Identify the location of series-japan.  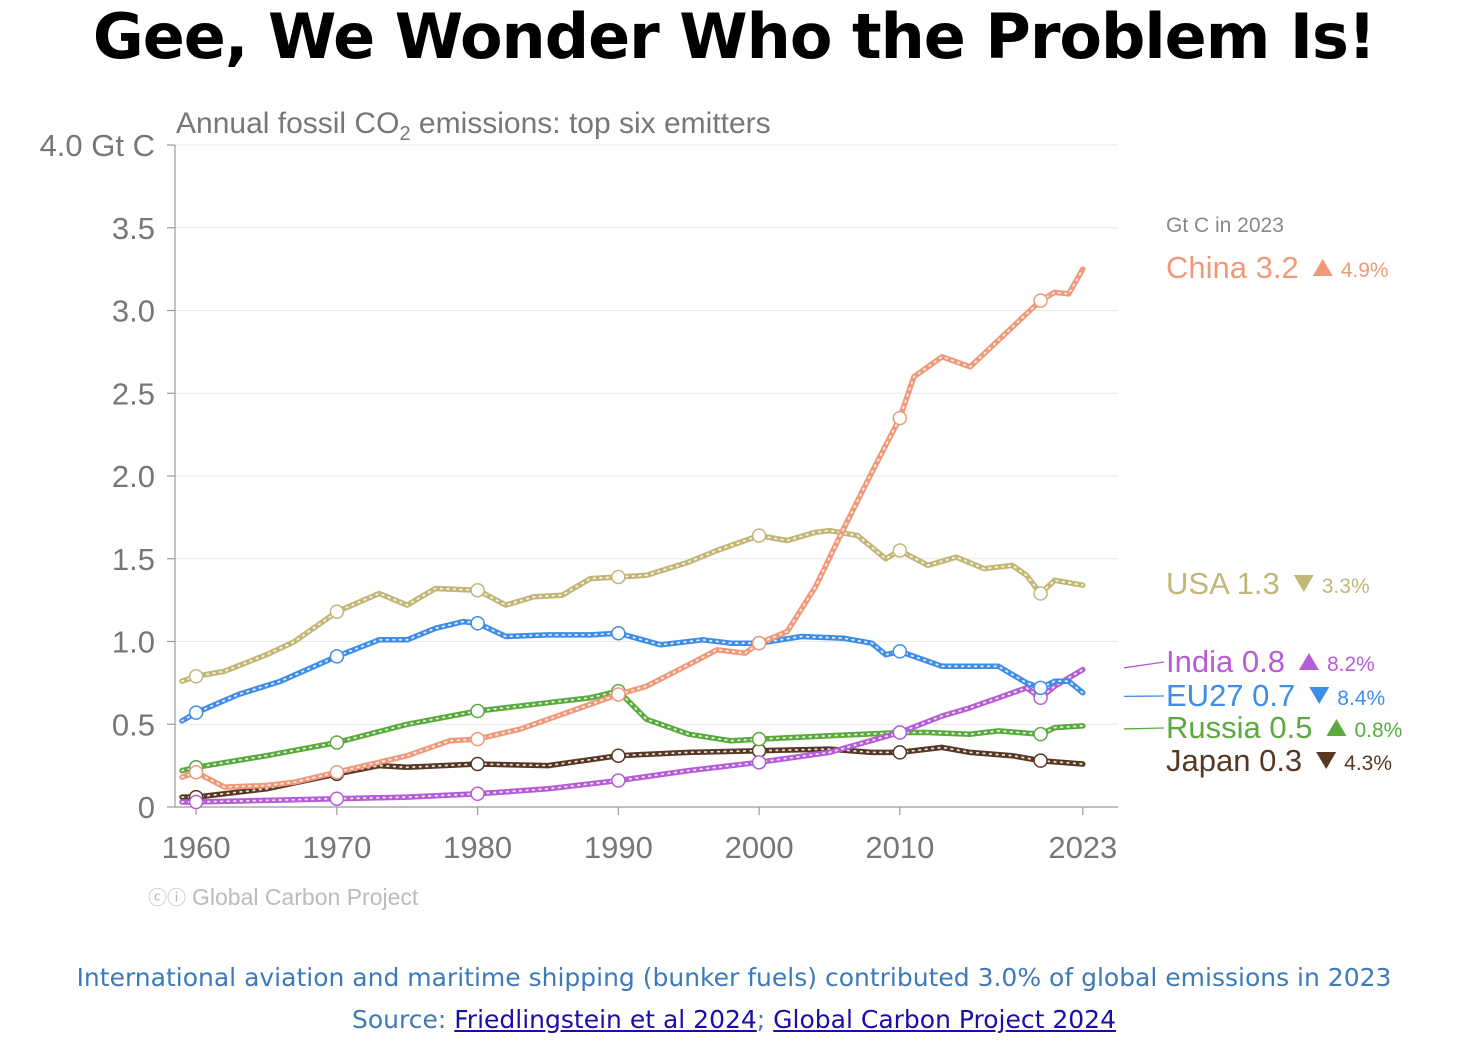
(632, 774).